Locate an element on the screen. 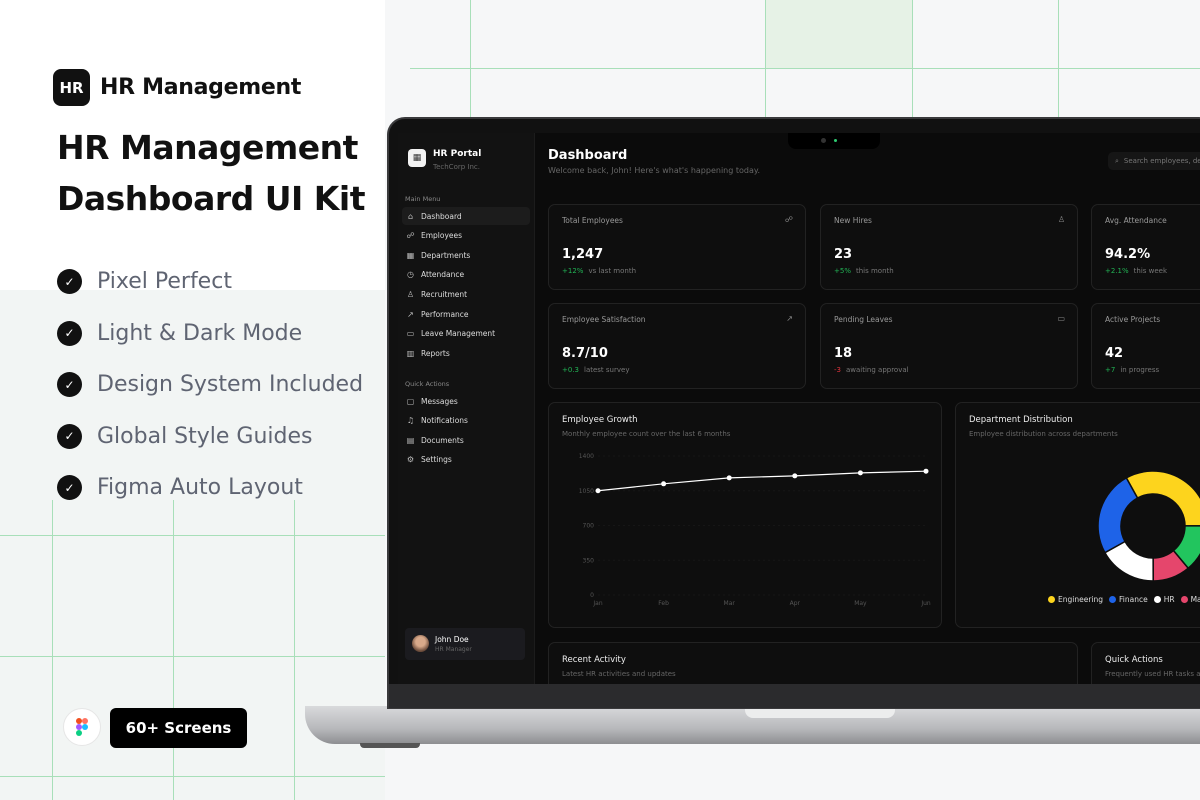 This screenshot has width=1200, height=800. x-tick-label: Feb is located at coordinates (663, 603).